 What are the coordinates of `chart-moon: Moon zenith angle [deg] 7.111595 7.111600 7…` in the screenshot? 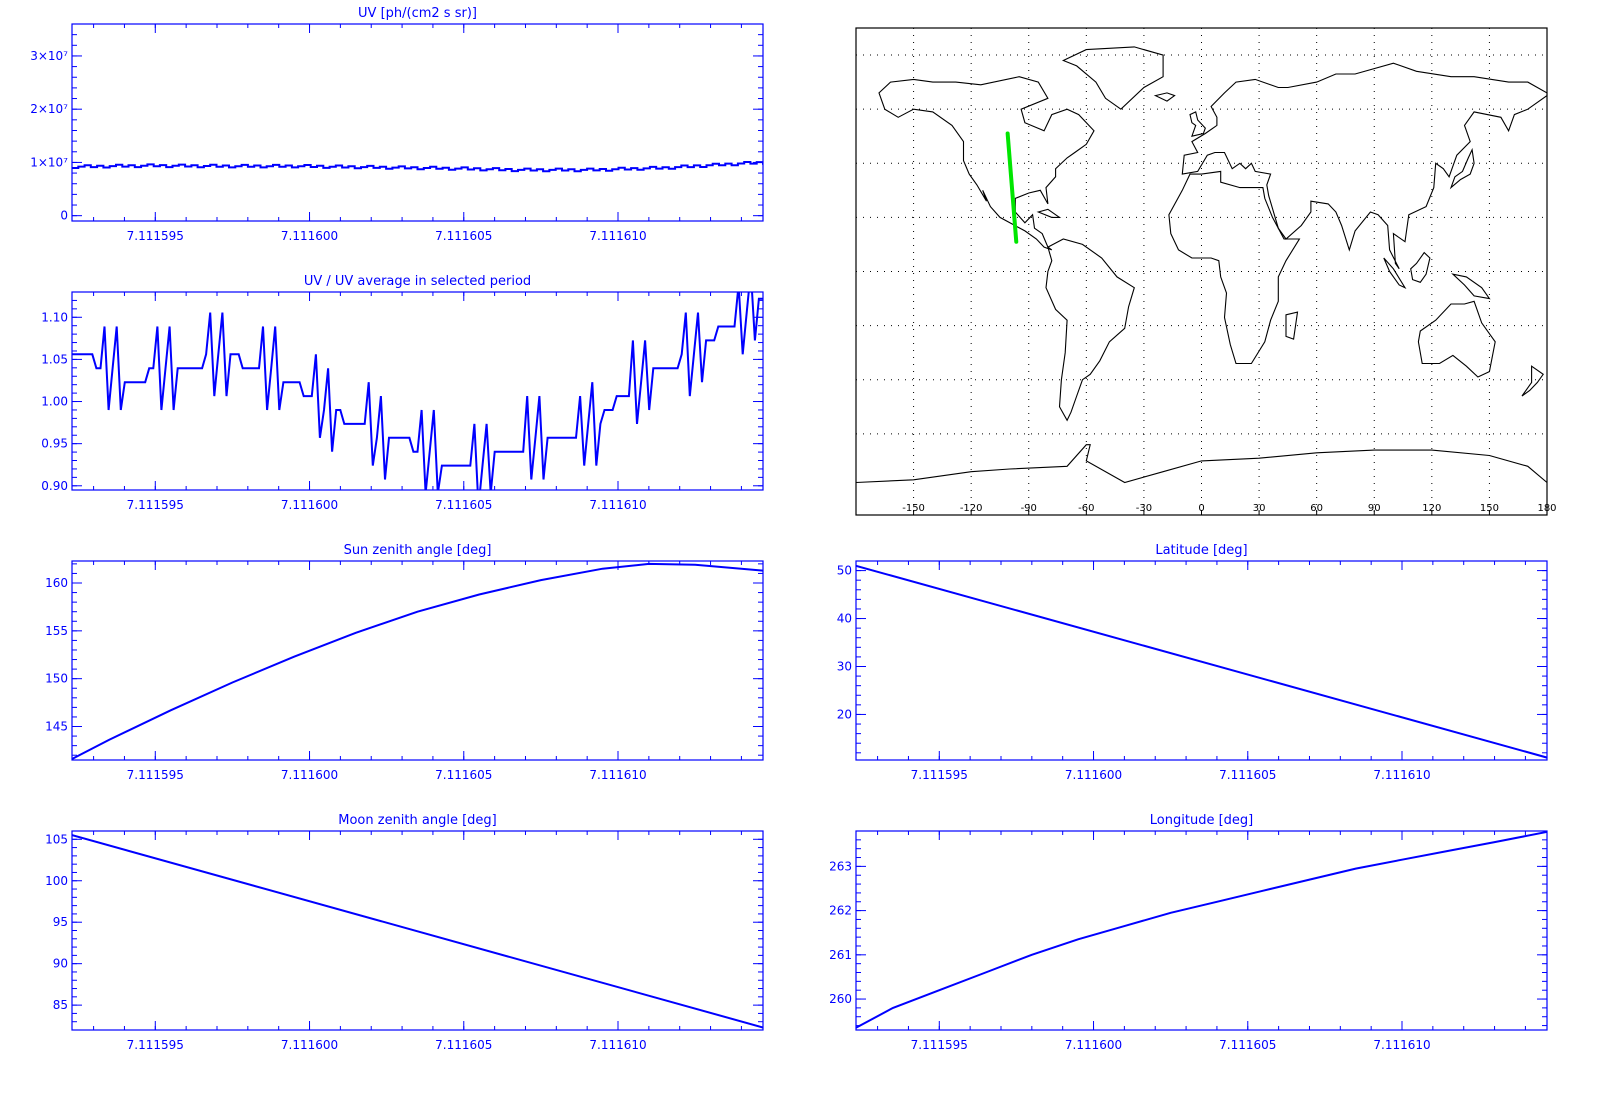 It's located at (404, 932).